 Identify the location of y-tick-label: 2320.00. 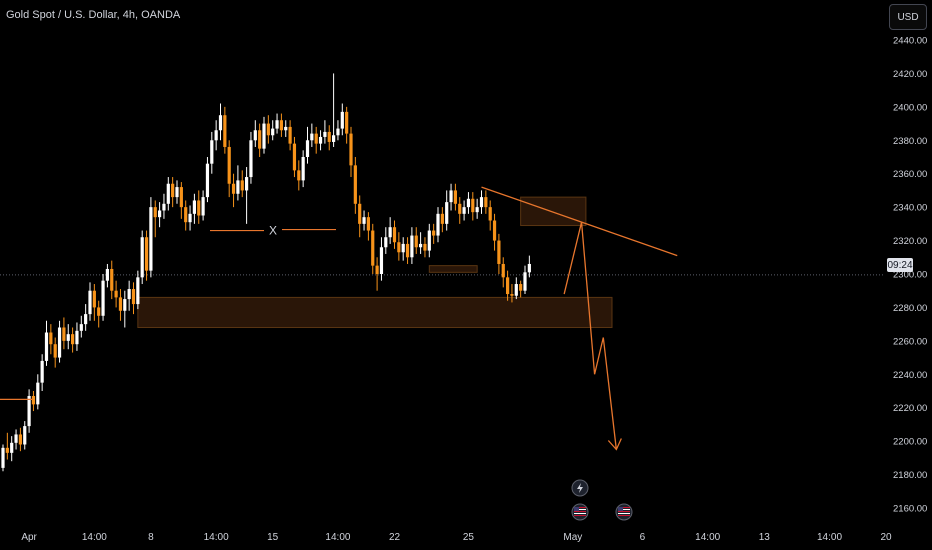
(910, 241).